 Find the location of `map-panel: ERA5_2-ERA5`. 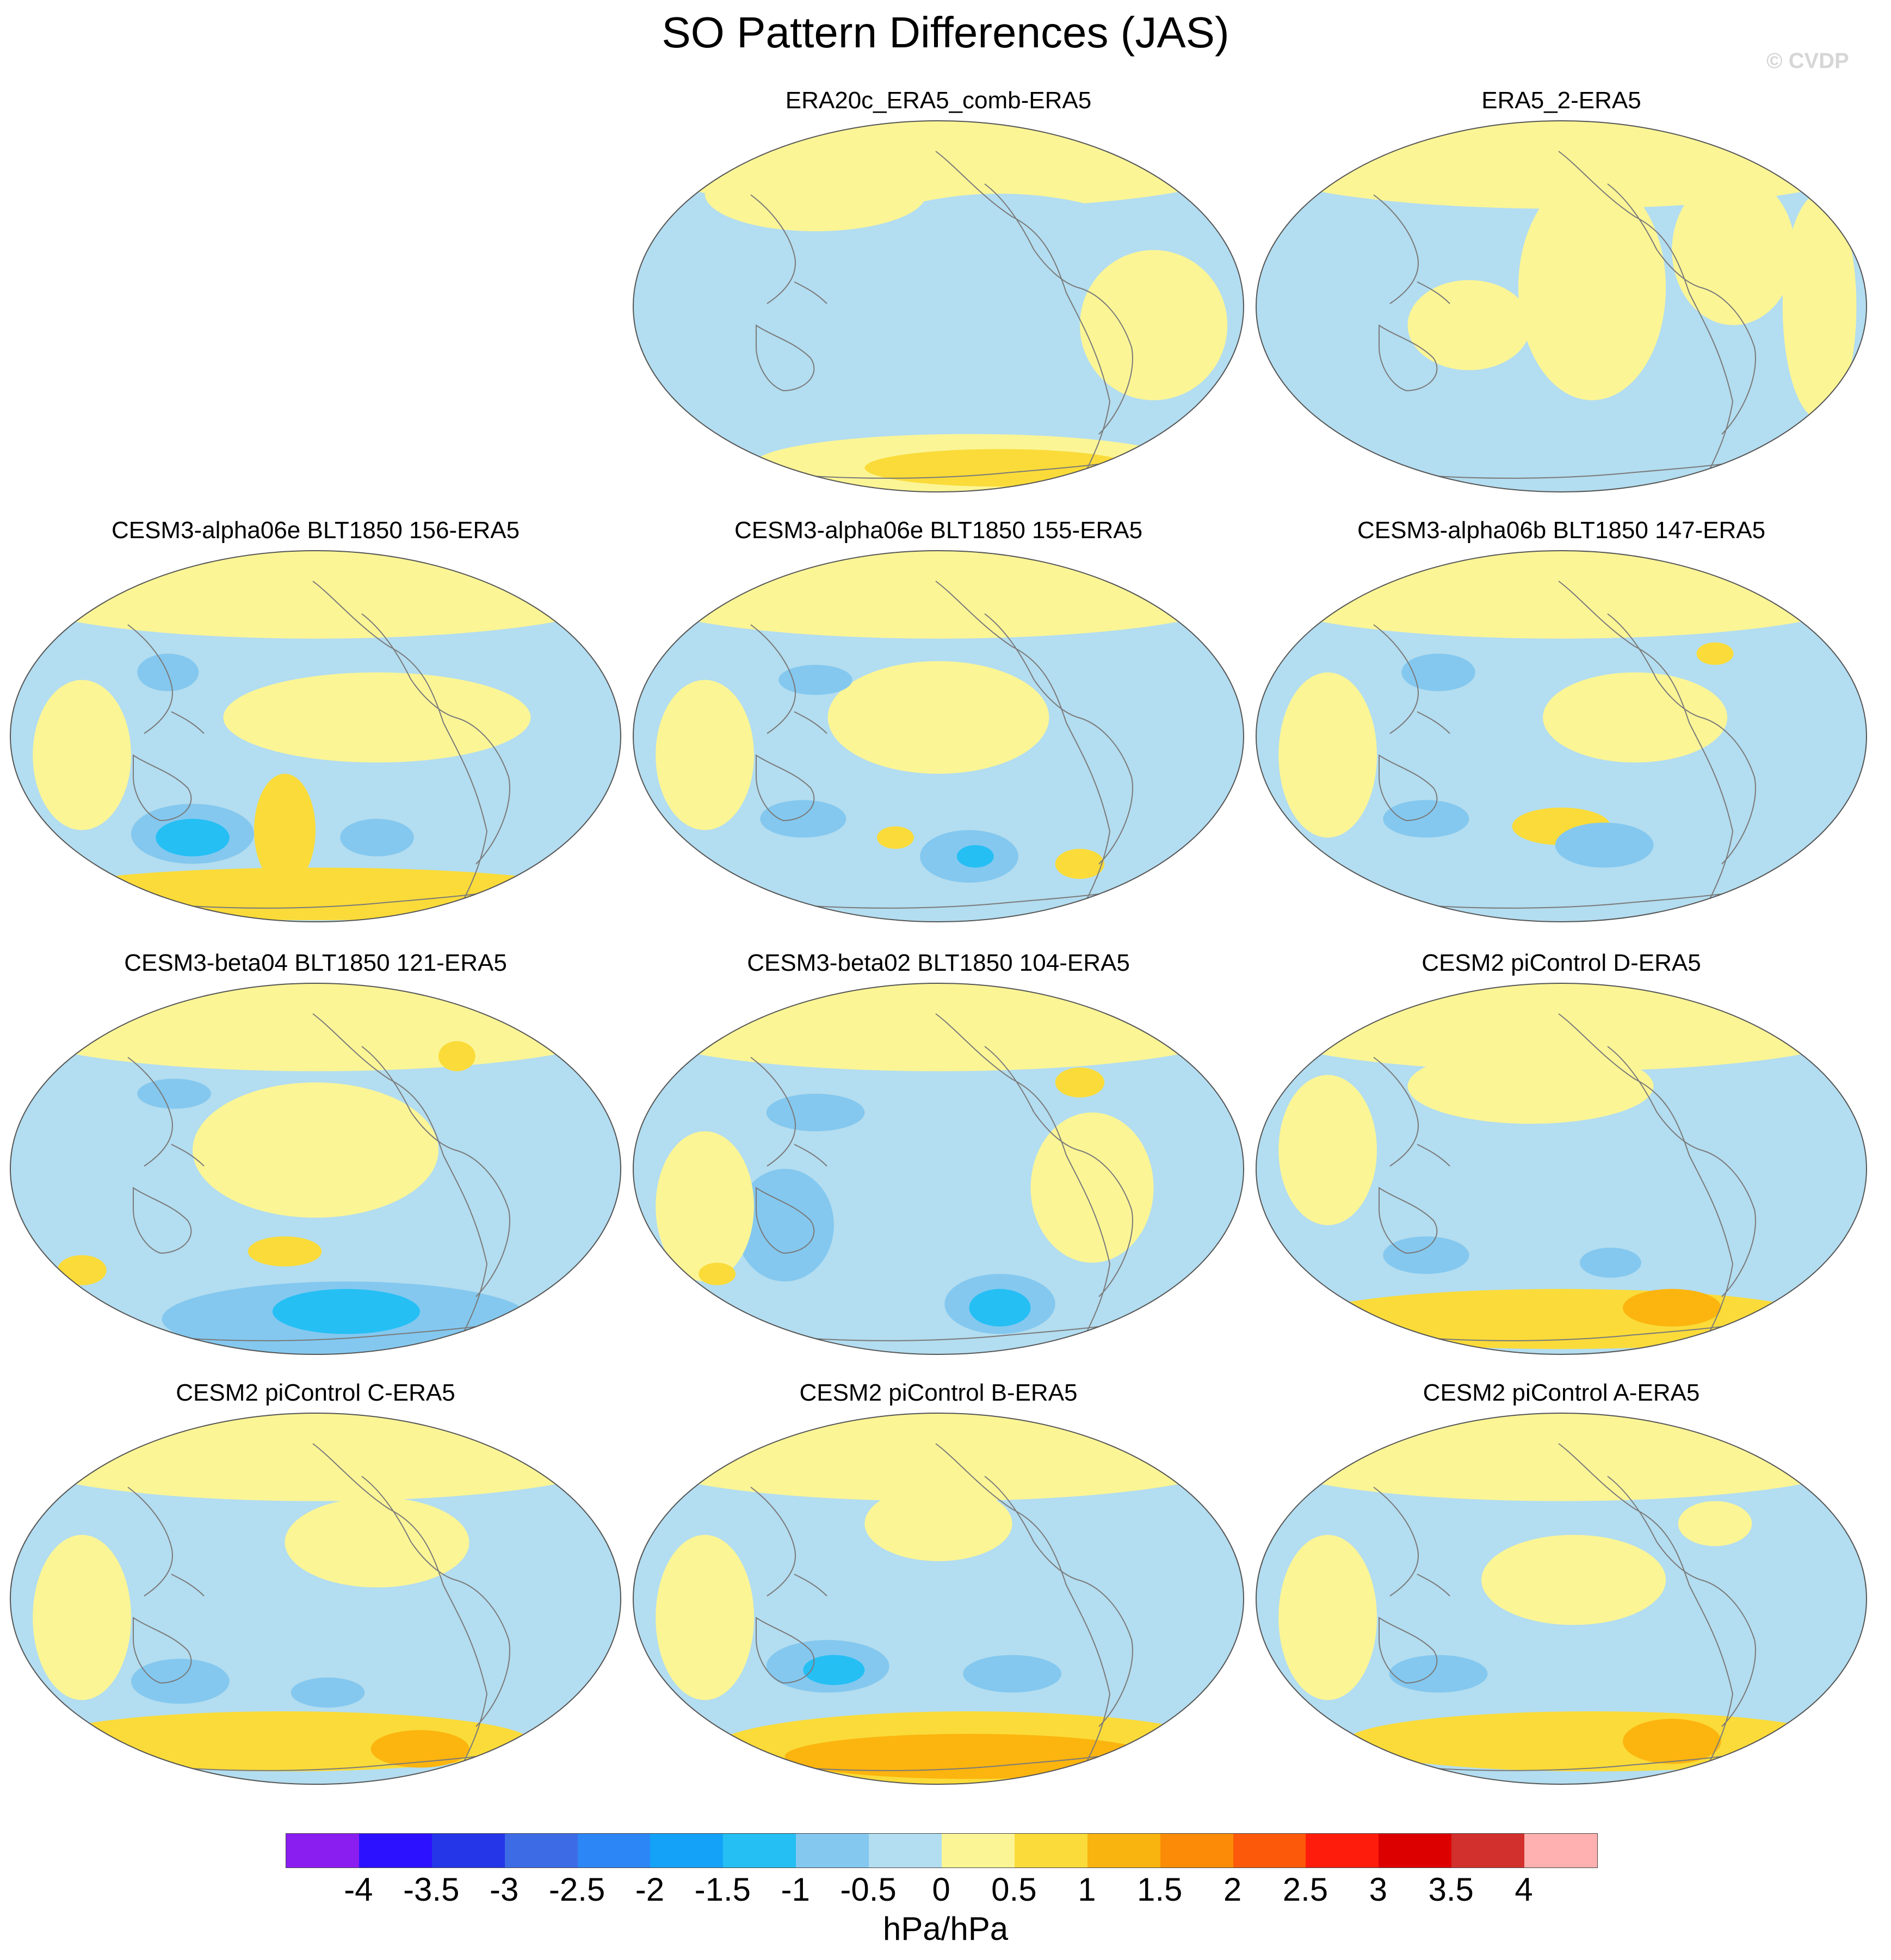

map-panel: ERA5_2-ERA5 is located at coordinates (1561, 299).